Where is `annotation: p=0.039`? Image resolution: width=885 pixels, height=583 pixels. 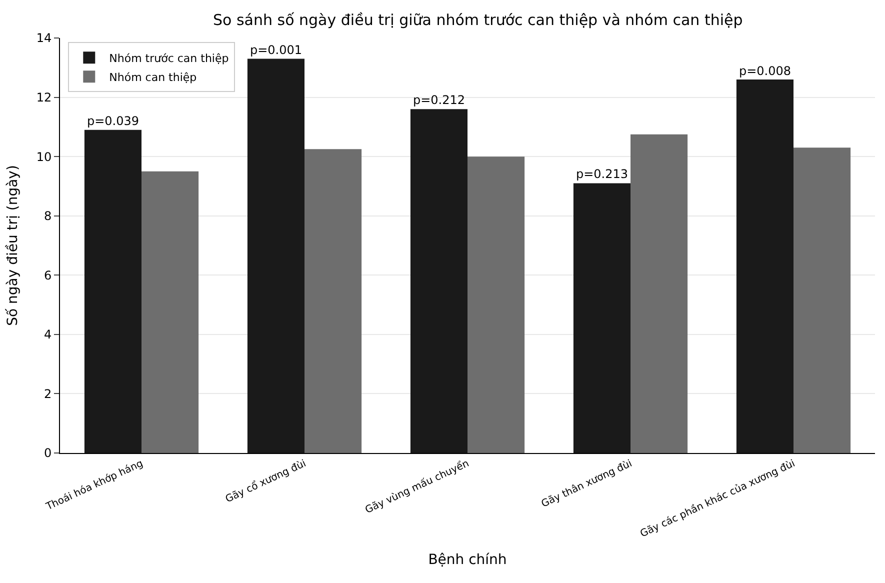
annotation: p=0.039 is located at coordinates (113, 121).